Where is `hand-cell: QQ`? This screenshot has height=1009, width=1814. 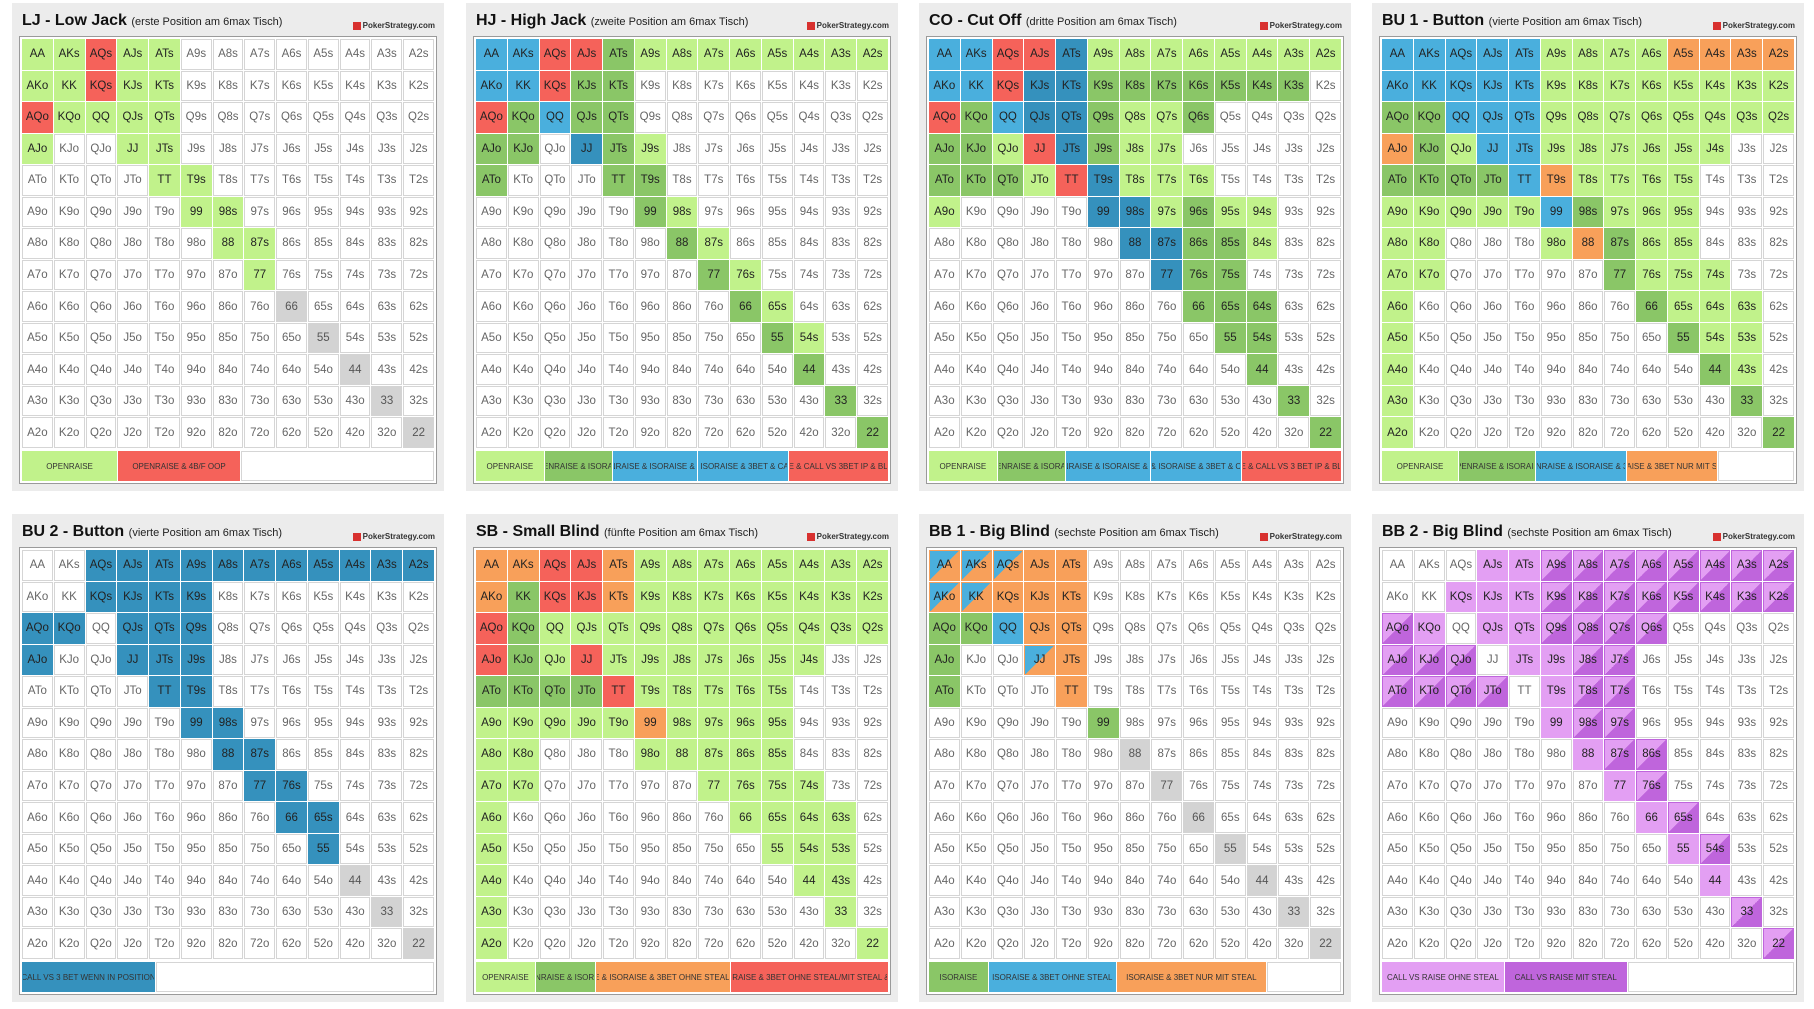 hand-cell: QQ is located at coordinates (1008, 117).